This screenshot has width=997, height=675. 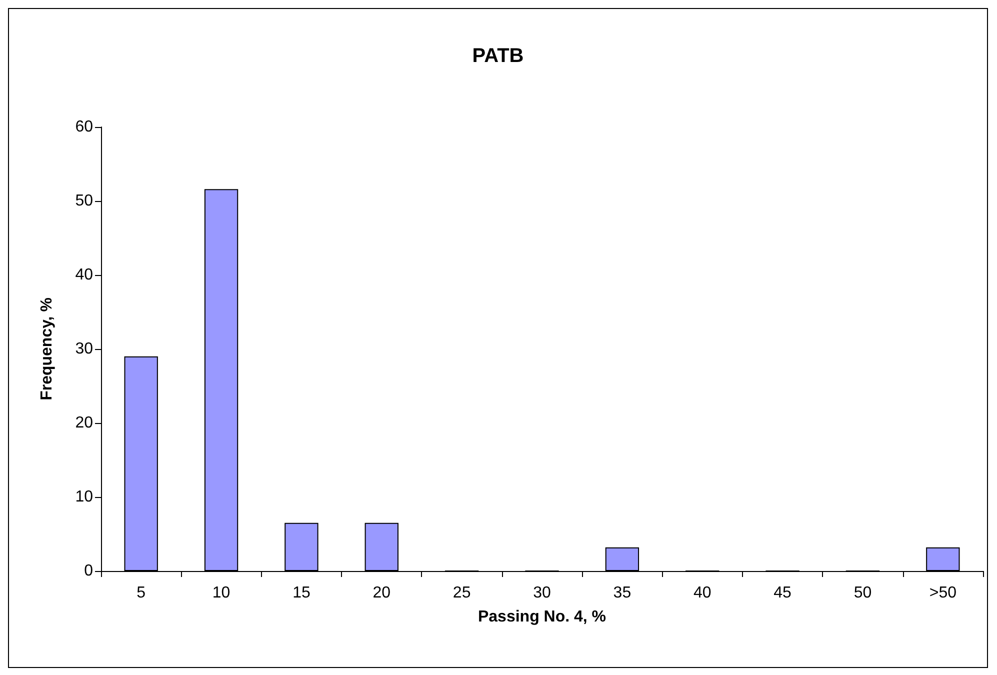 I want to click on x-axis-title: Passing No. 4, %, so click(x=542, y=617).